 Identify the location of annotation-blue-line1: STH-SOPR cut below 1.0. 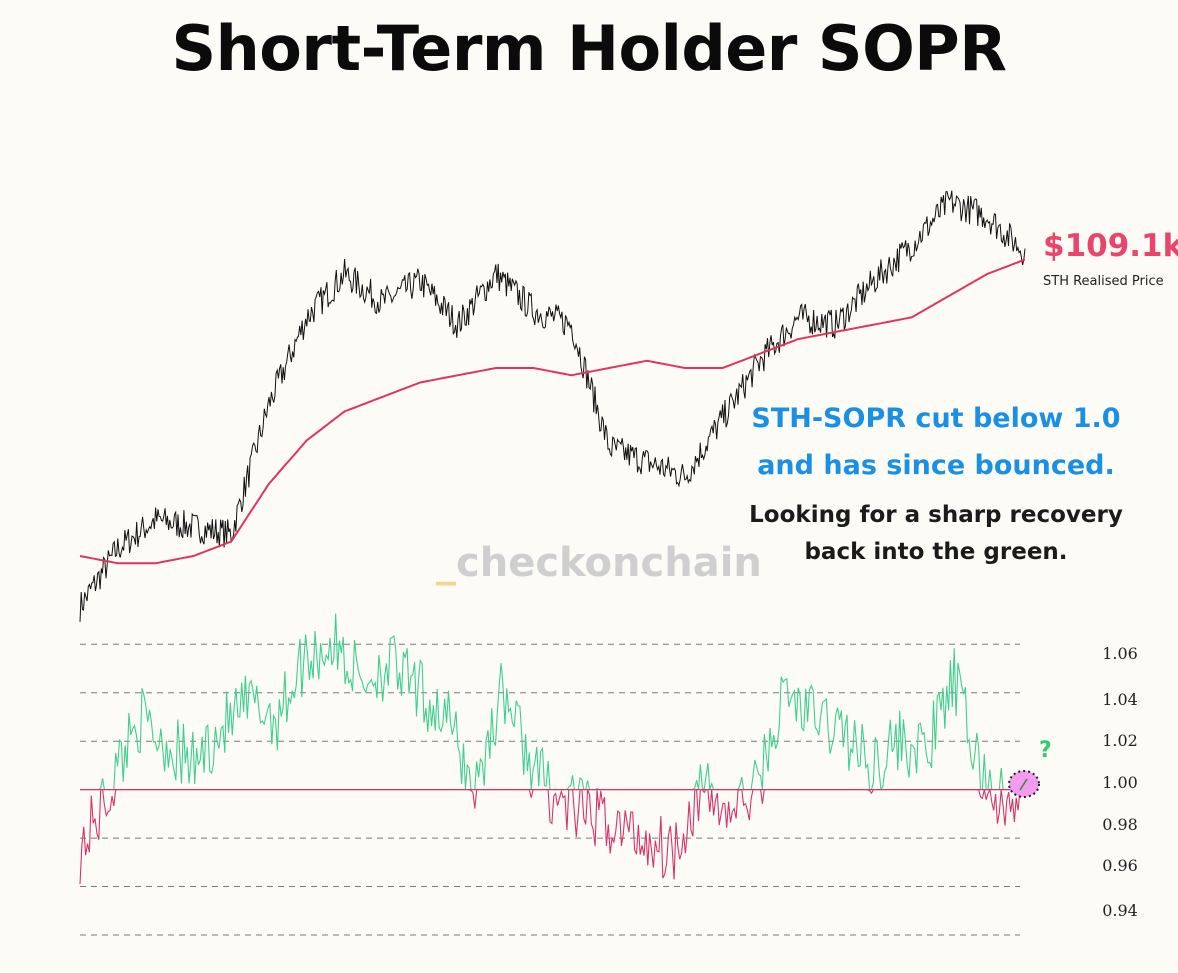
(936, 418).